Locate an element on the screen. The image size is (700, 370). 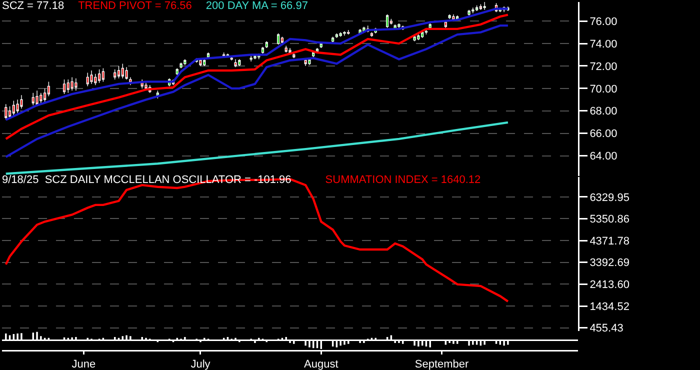
y-tick-label: 2413.60 is located at coordinates (610, 285).